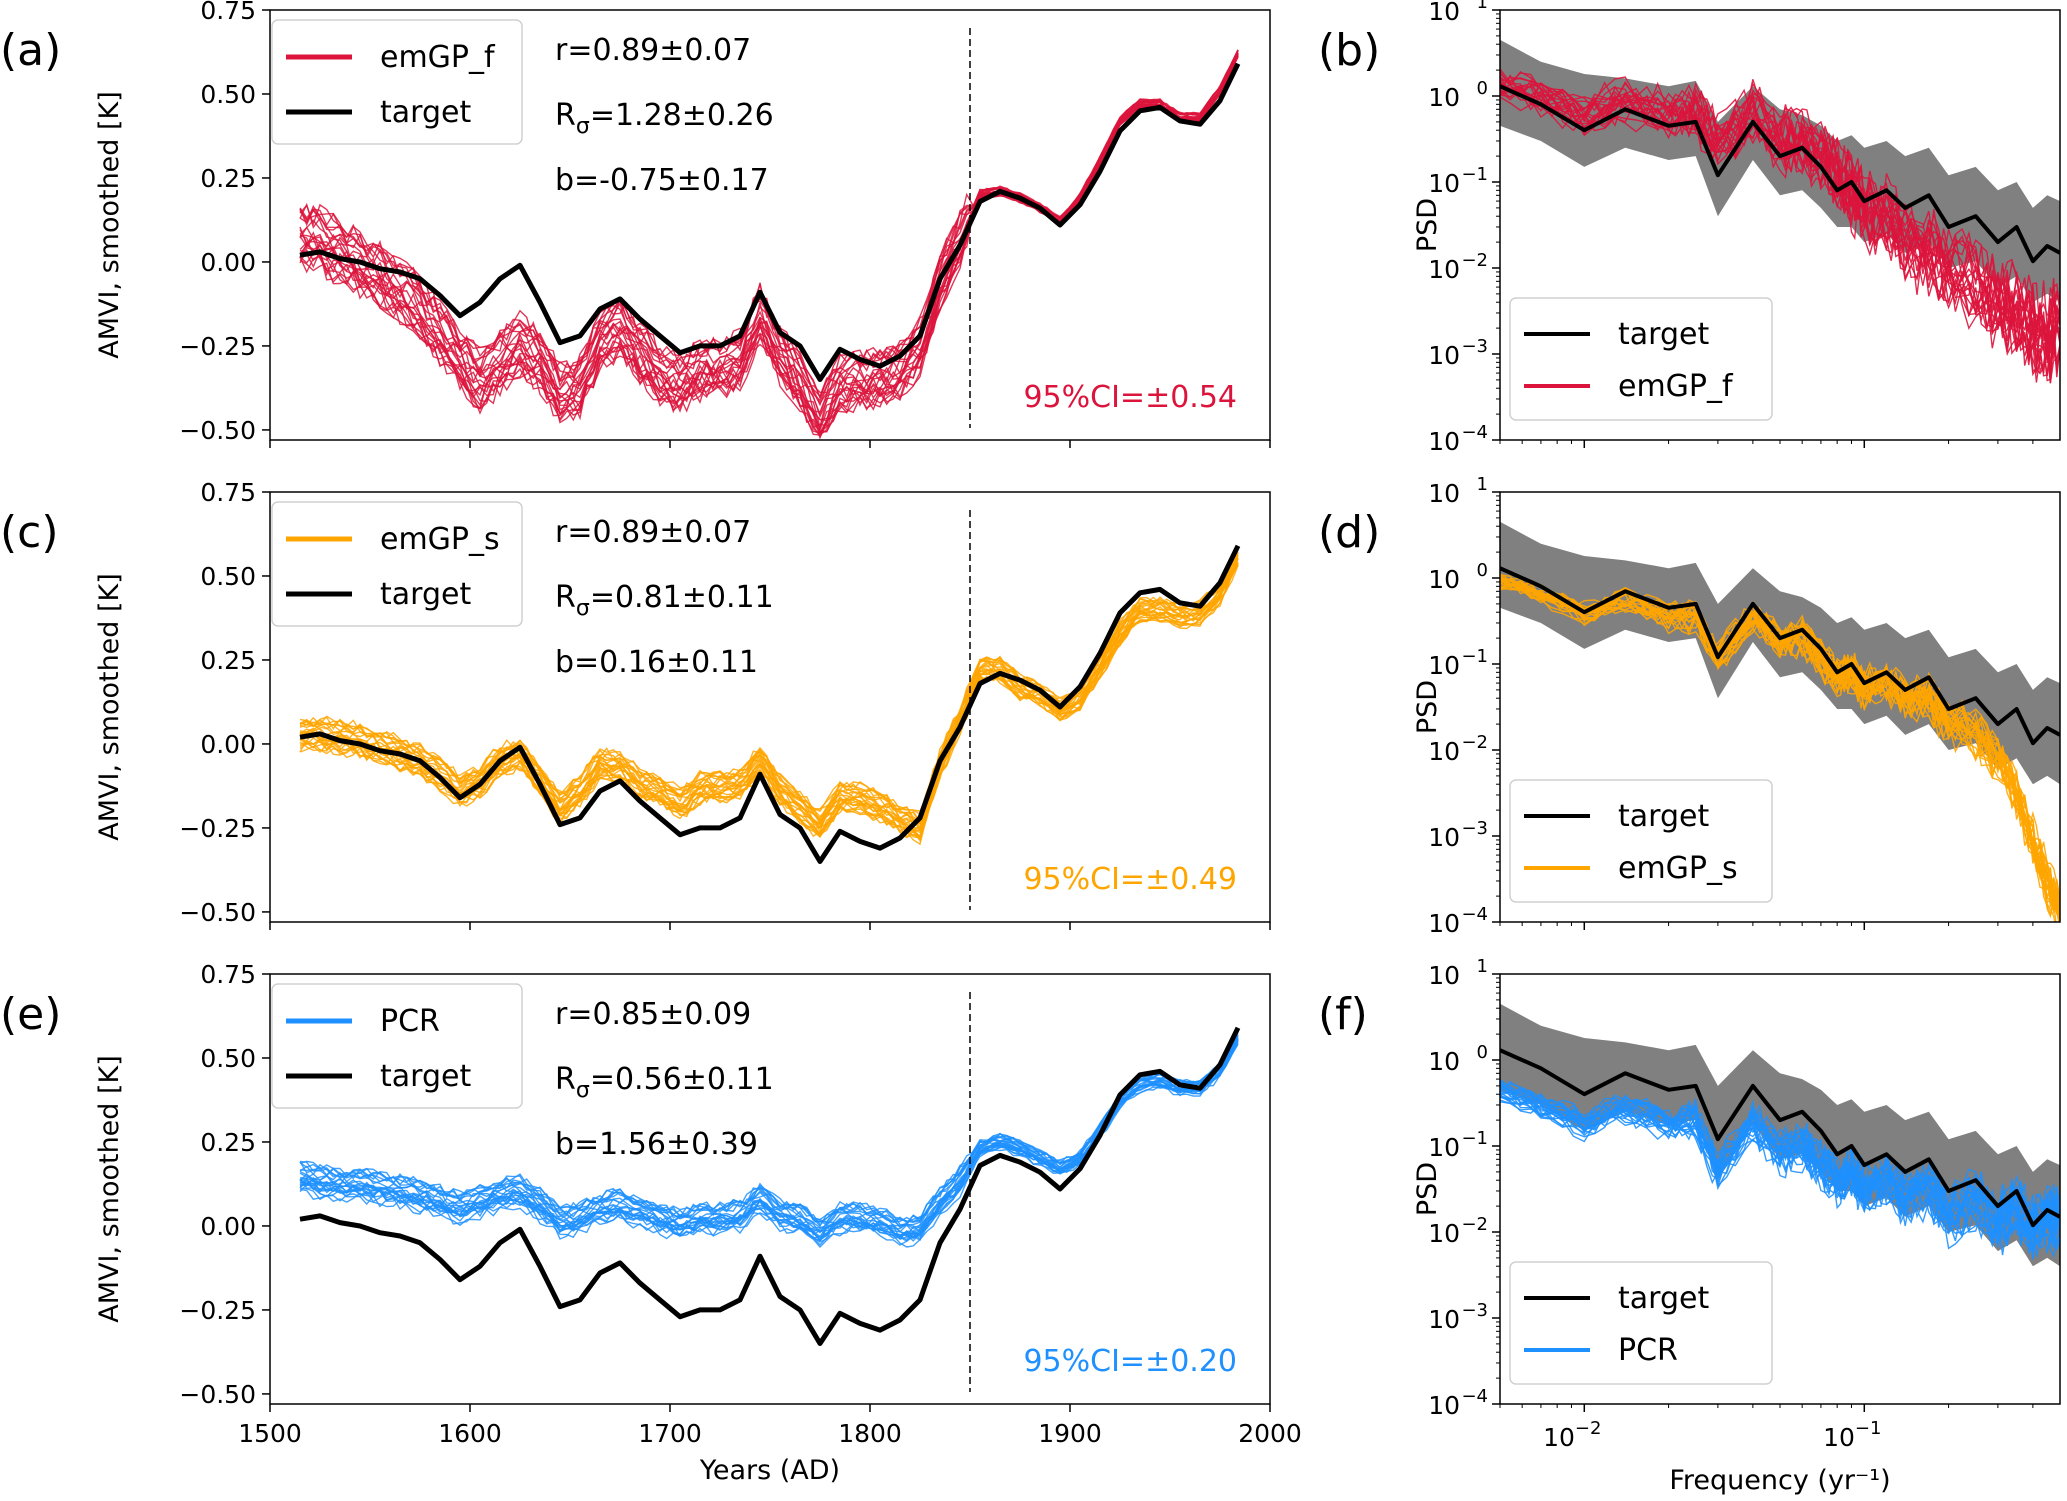 Image resolution: width=2067 pixels, height=1501 pixels. I want to click on panel-label: (d), so click(1349, 532).